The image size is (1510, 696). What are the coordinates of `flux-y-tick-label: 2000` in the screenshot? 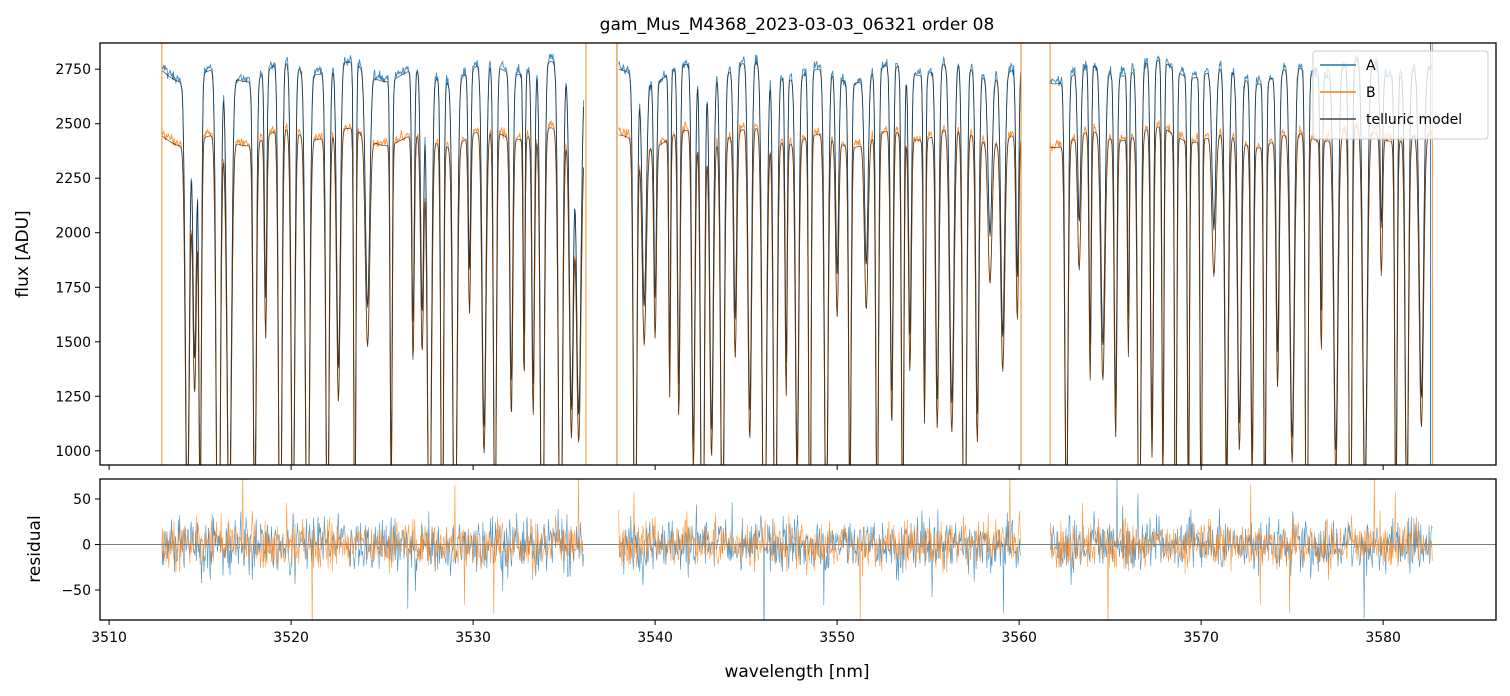 It's located at (73, 234).